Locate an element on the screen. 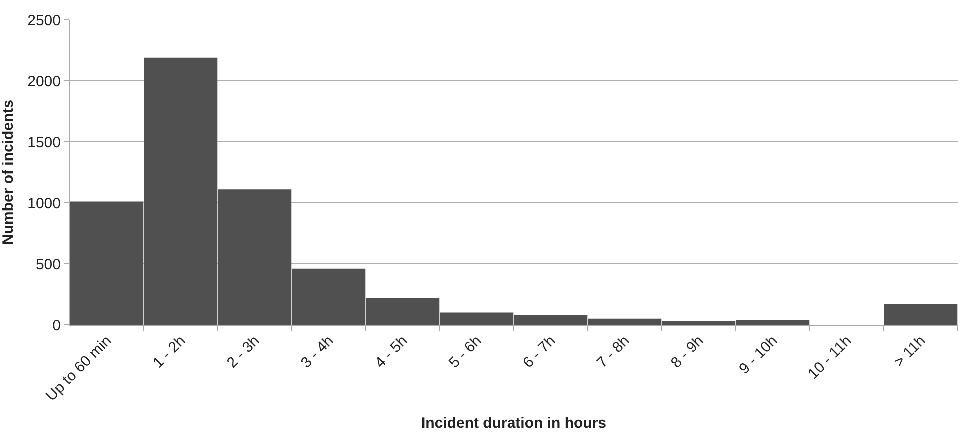  x-tick-label: Up to 60 min is located at coordinates (79, 368).